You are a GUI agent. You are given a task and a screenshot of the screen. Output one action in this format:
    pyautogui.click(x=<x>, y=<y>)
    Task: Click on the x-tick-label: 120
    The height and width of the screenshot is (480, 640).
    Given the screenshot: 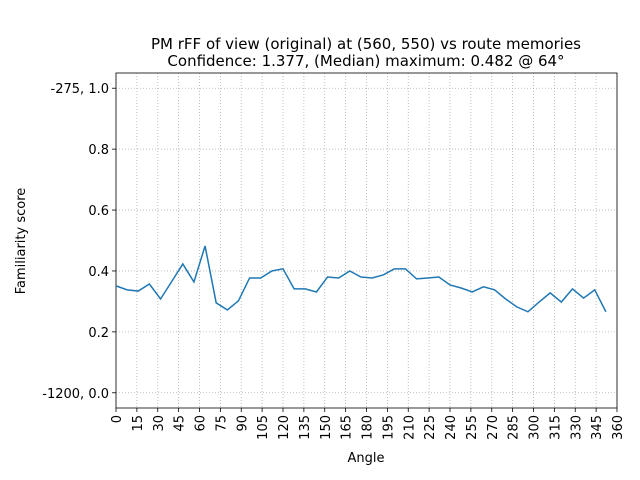 What is the action you would take?
    pyautogui.click(x=284, y=427)
    